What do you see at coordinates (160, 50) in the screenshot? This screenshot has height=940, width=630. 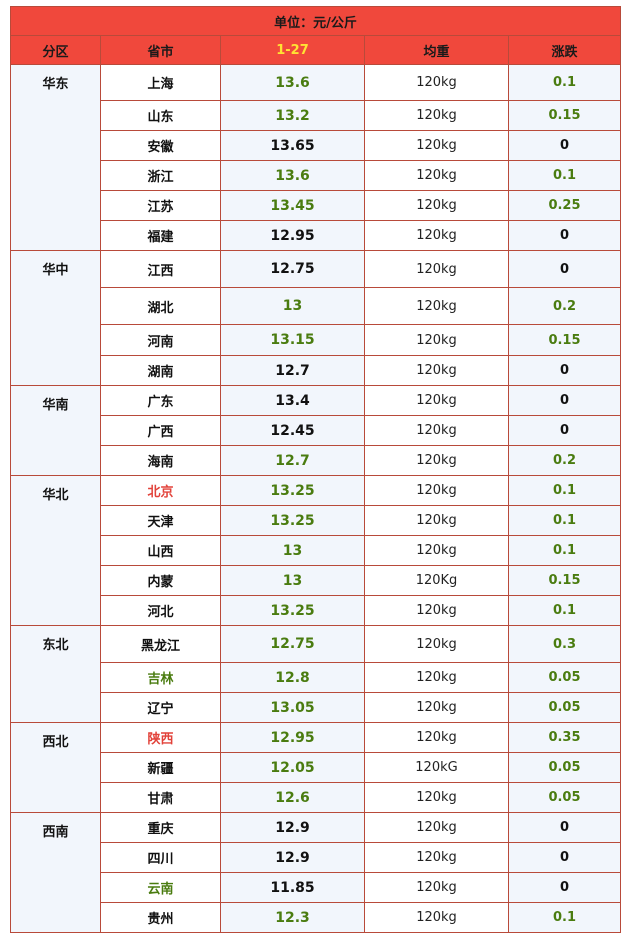 I see `header-province: 省市` at bounding box center [160, 50].